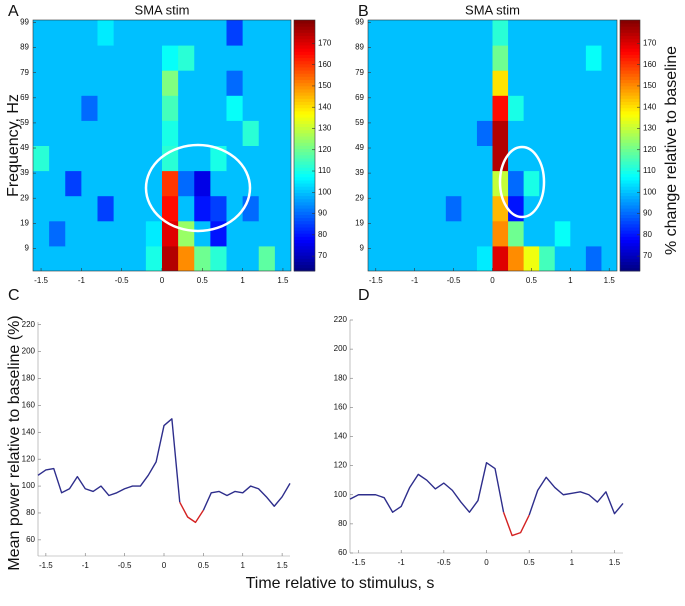 The width and height of the screenshot is (685, 606). Describe the element at coordinates (341, 319) in the screenshot. I see `y-tick-label: 220` at that location.